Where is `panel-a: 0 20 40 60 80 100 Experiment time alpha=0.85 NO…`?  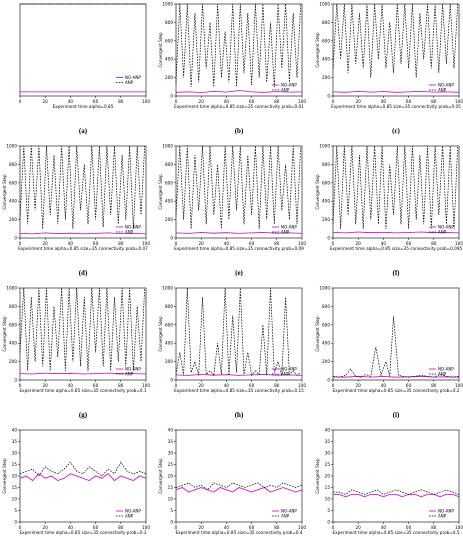
panel-a: 0 20 40 60 80 100 Experiment time alpha=0.85 NO… is located at coordinates (84, 69).